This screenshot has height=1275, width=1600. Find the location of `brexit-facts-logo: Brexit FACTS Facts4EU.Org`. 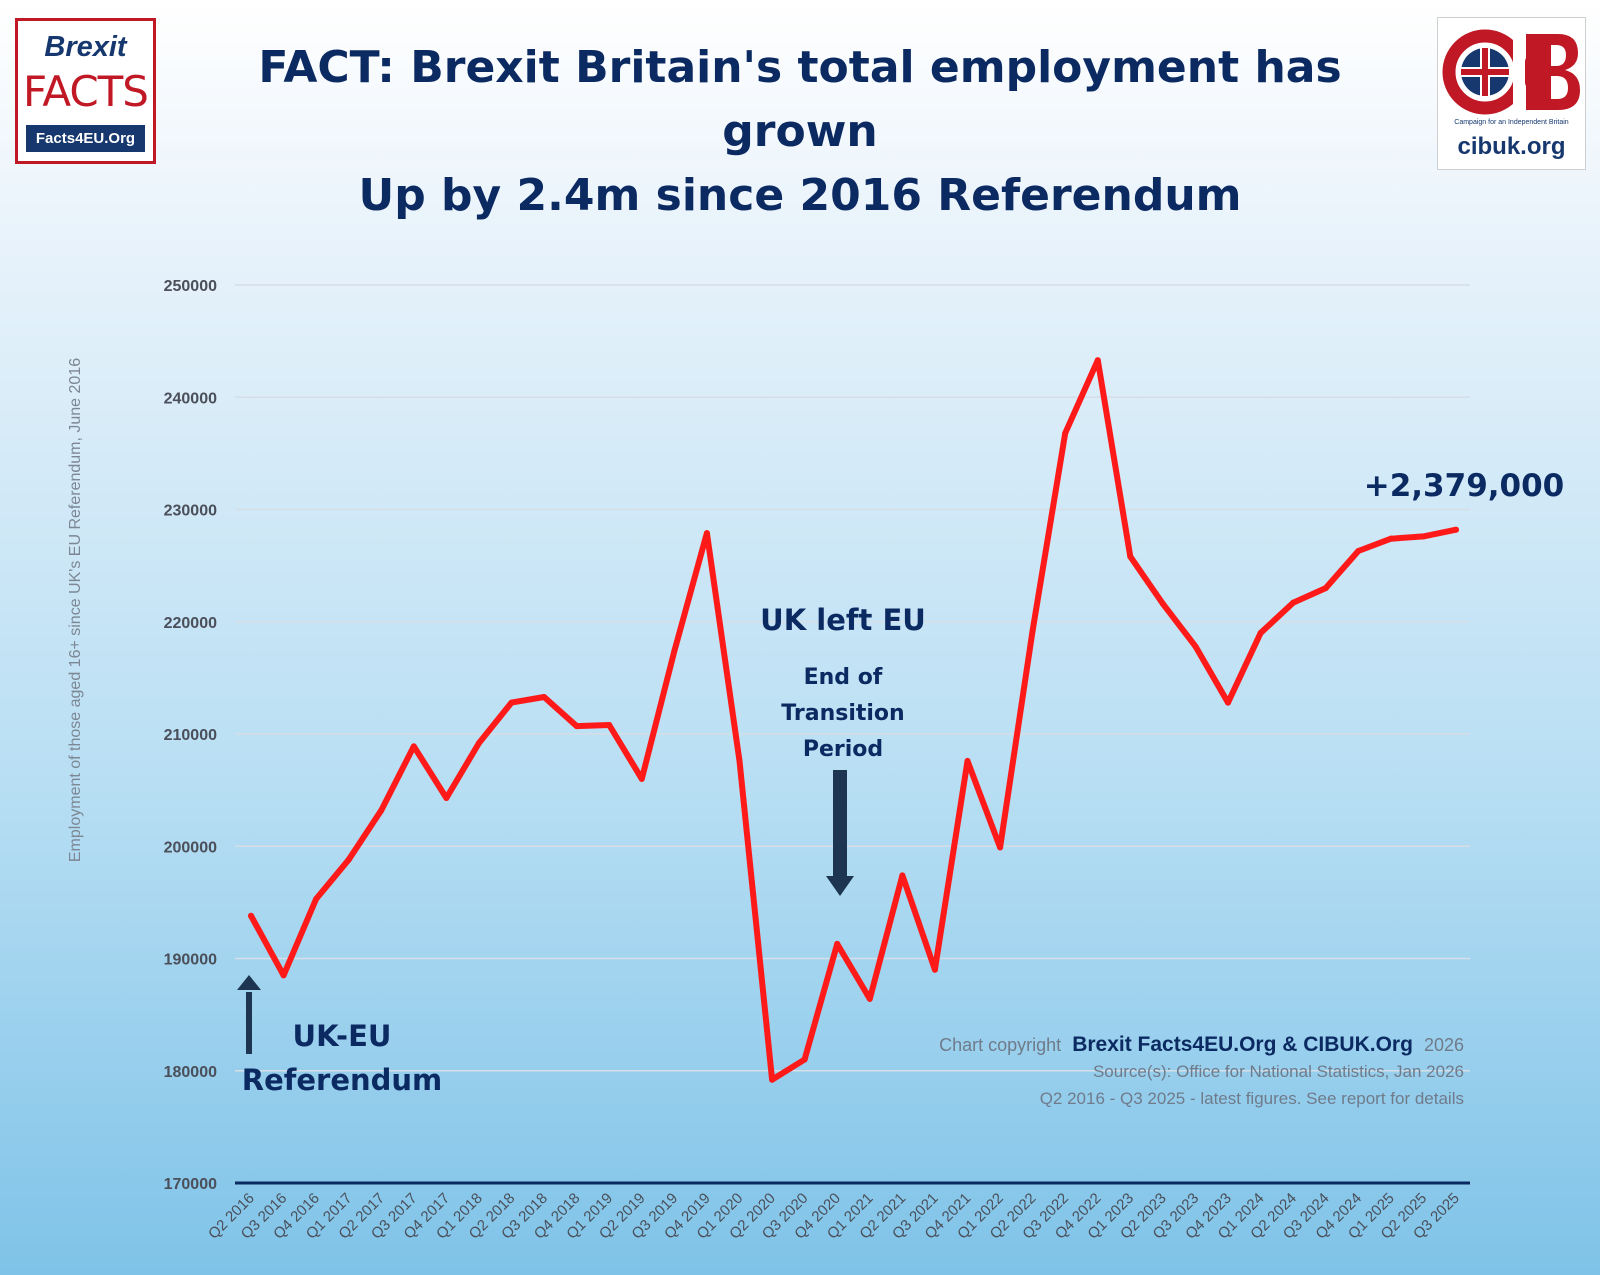

brexit-facts-logo: Brexit FACTS Facts4EU.Org is located at coordinates (85, 91).